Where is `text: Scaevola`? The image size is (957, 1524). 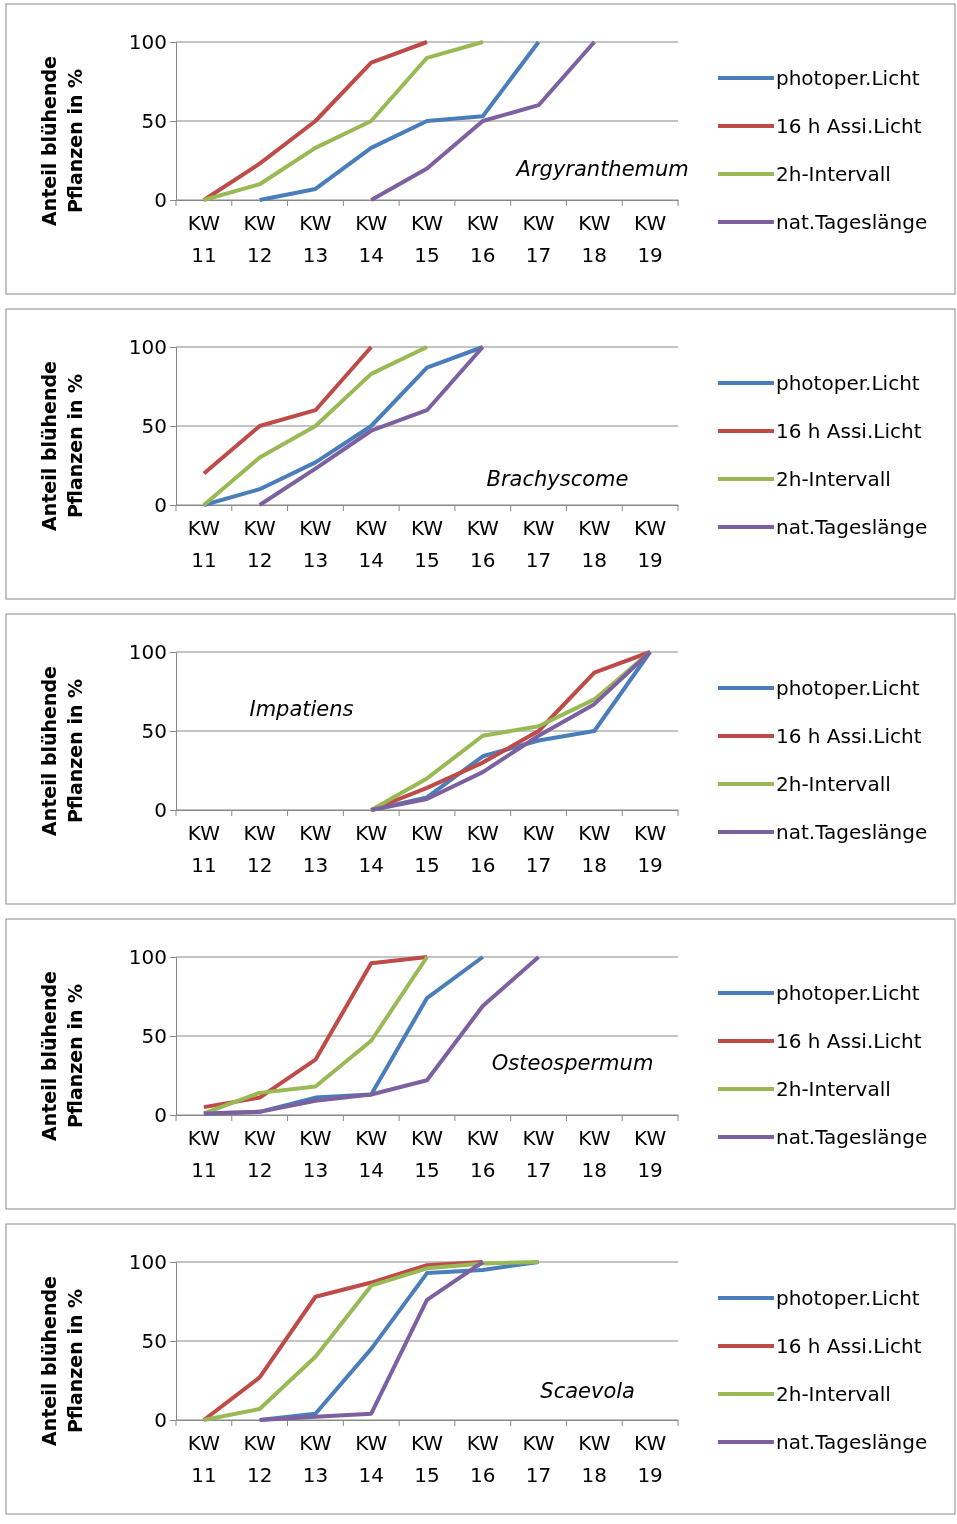 text: Scaevola is located at coordinates (587, 1390).